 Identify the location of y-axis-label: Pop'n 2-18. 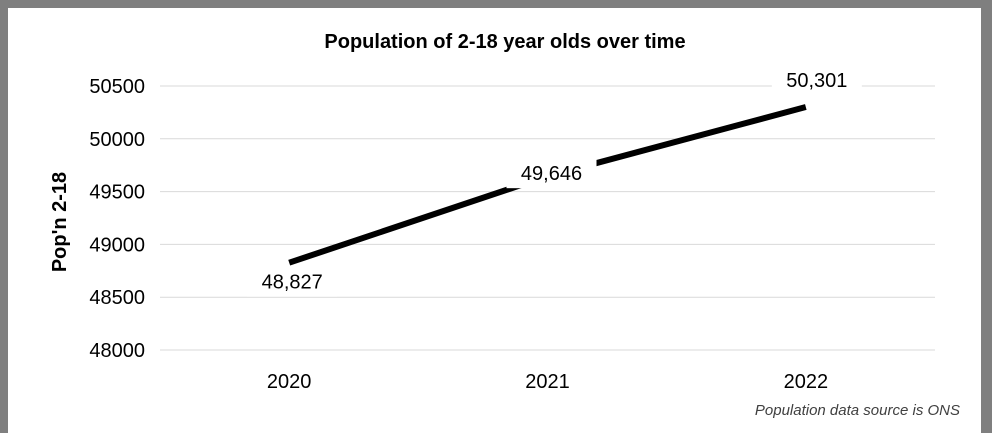
(60, 222).